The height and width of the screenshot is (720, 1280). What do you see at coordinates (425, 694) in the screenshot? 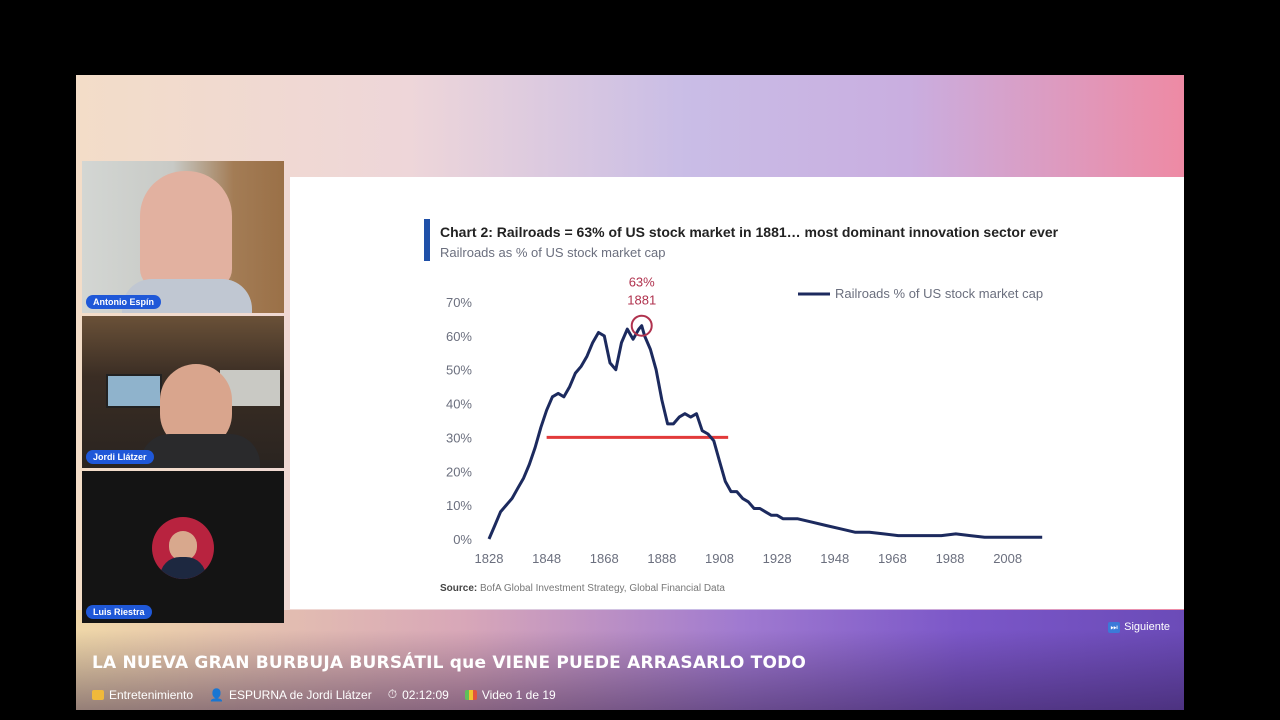
I see `duration-label: 02:12:09` at bounding box center [425, 694].